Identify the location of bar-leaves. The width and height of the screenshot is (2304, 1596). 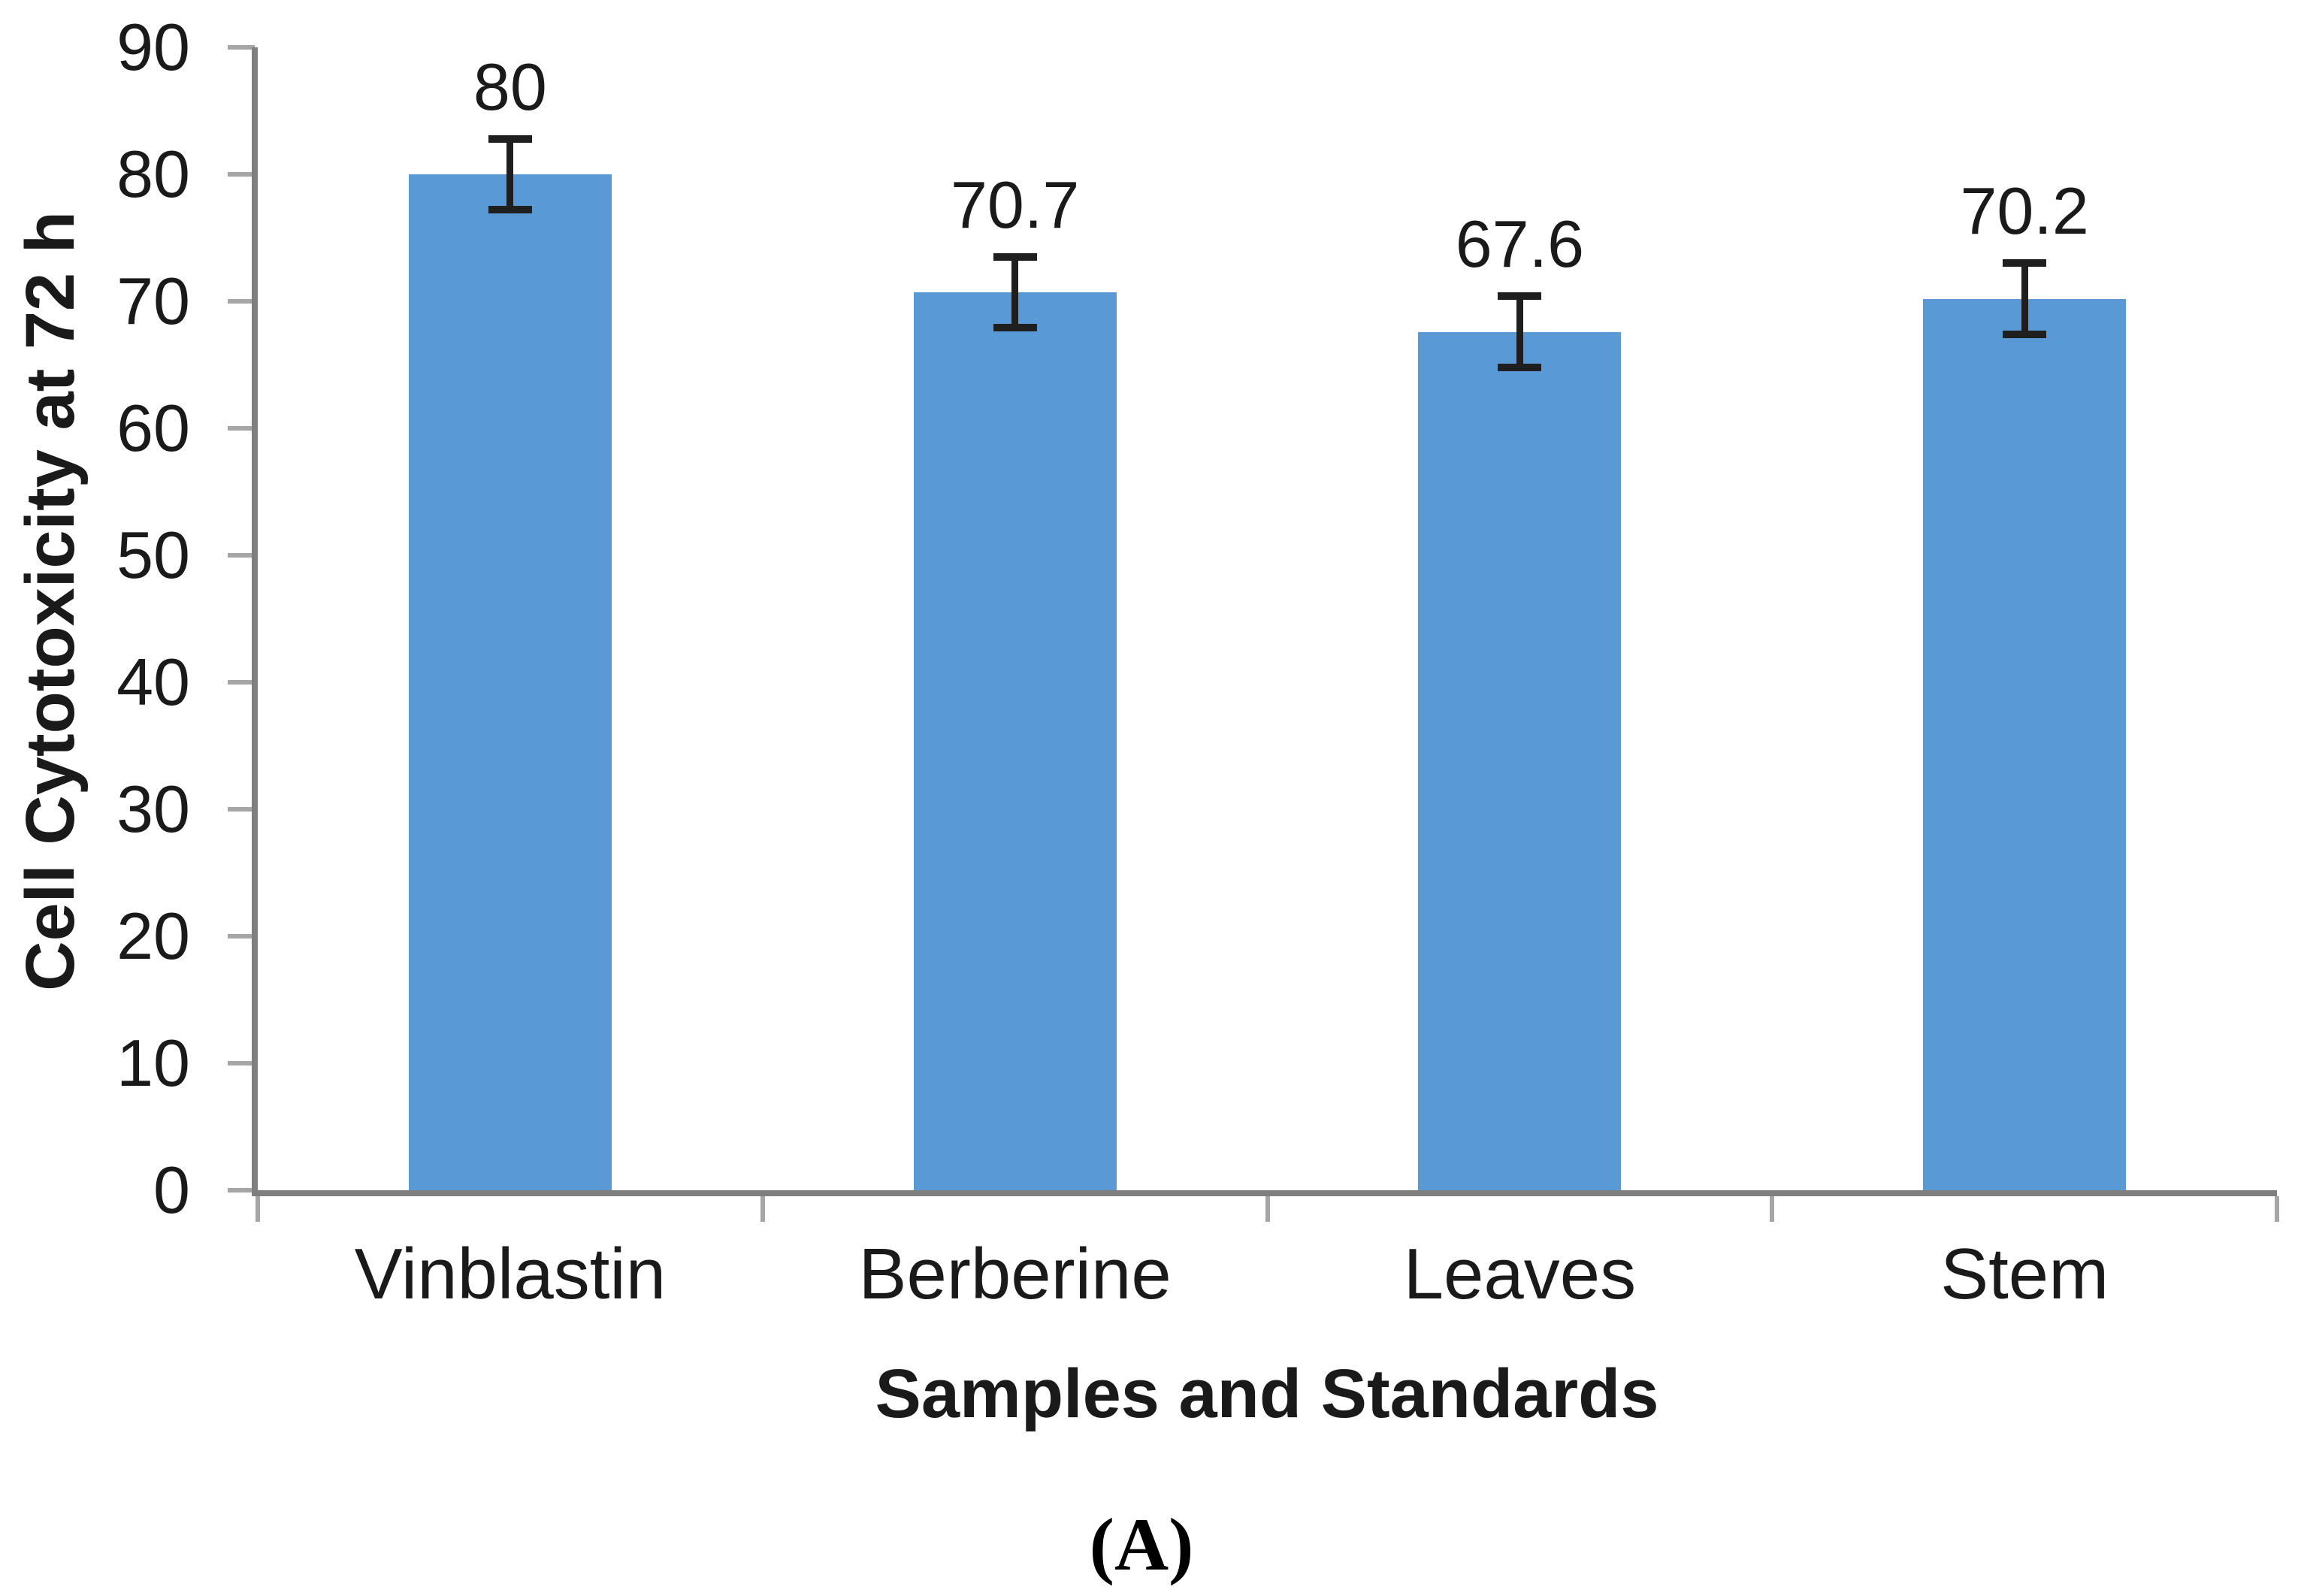
(1520, 760).